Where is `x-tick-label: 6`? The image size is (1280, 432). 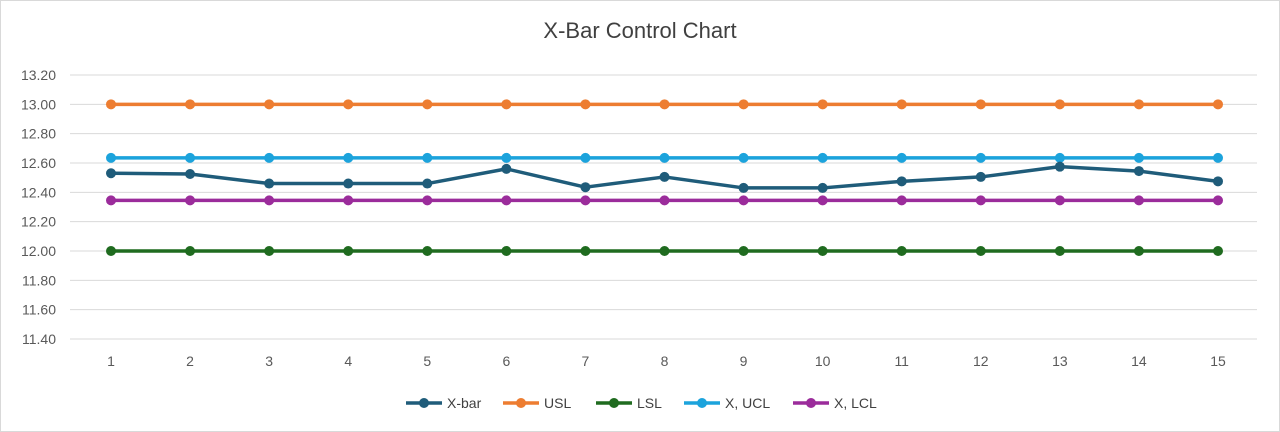 x-tick-label: 6 is located at coordinates (506, 361).